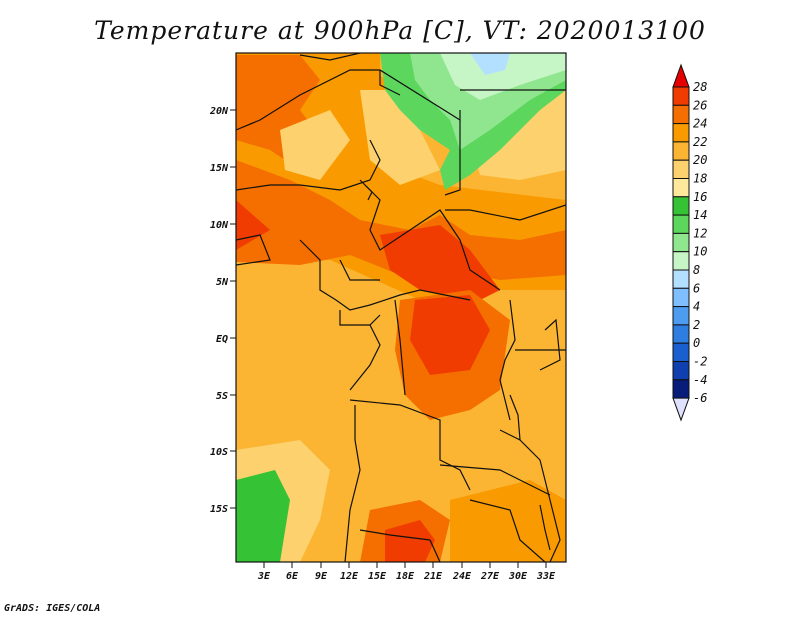  I want to click on lon-axis: 3E 6E 9E 12E 15E 18E 21E 24E 27E 30E 33E, so click(406, 572).